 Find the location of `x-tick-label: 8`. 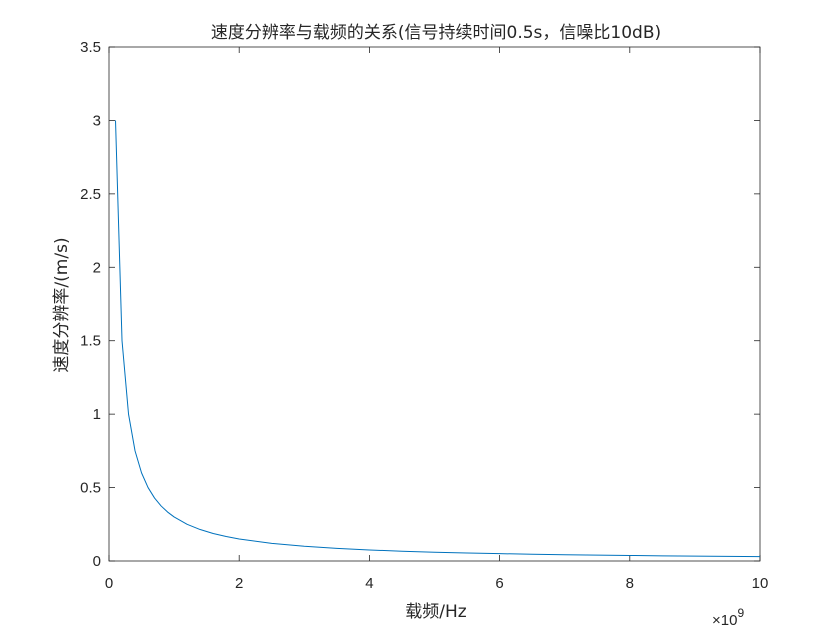

x-tick-label: 8 is located at coordinates (630, 583).